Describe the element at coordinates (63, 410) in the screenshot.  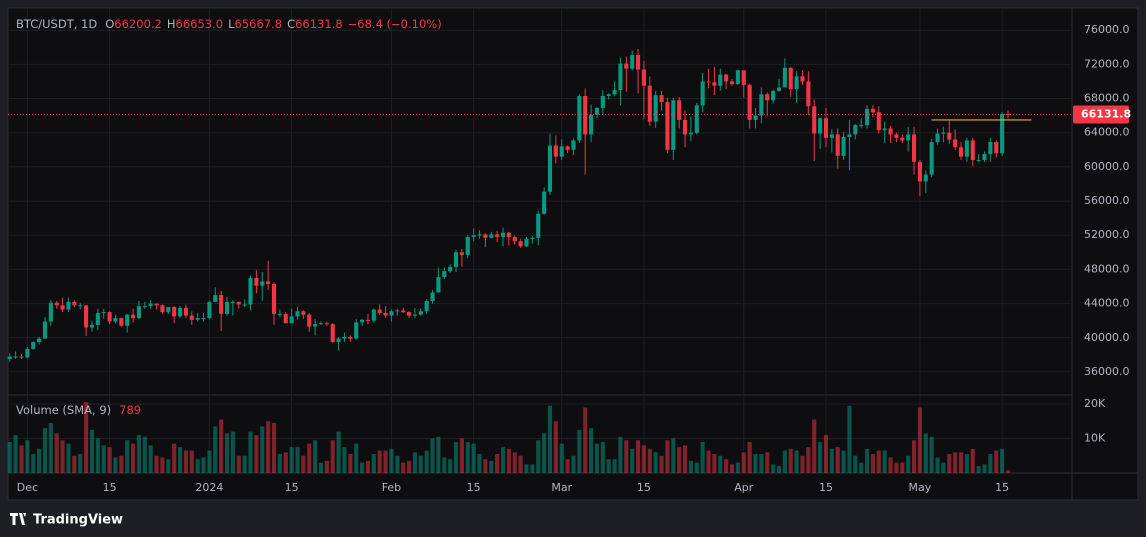
I see `volume-title: Volume (SMA, 9)` at that location.